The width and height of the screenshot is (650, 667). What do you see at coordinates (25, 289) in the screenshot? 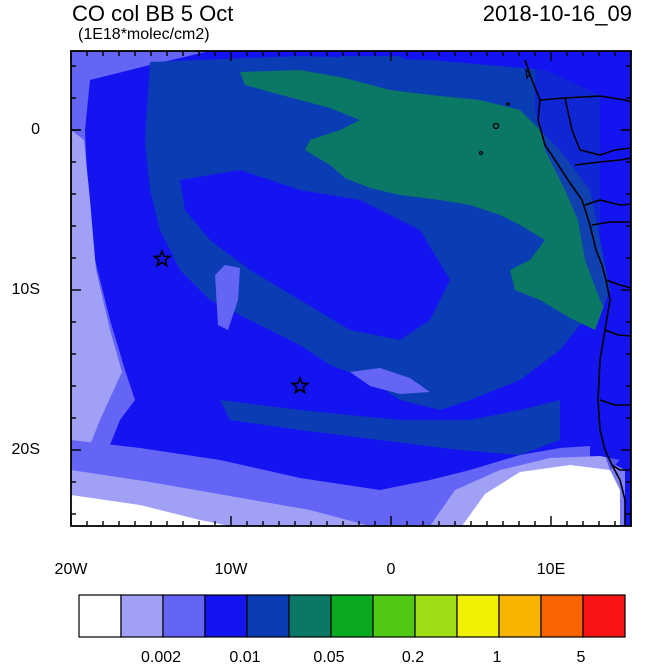
I see `y-label-10s: 10S` at bounding box center [25, 289].